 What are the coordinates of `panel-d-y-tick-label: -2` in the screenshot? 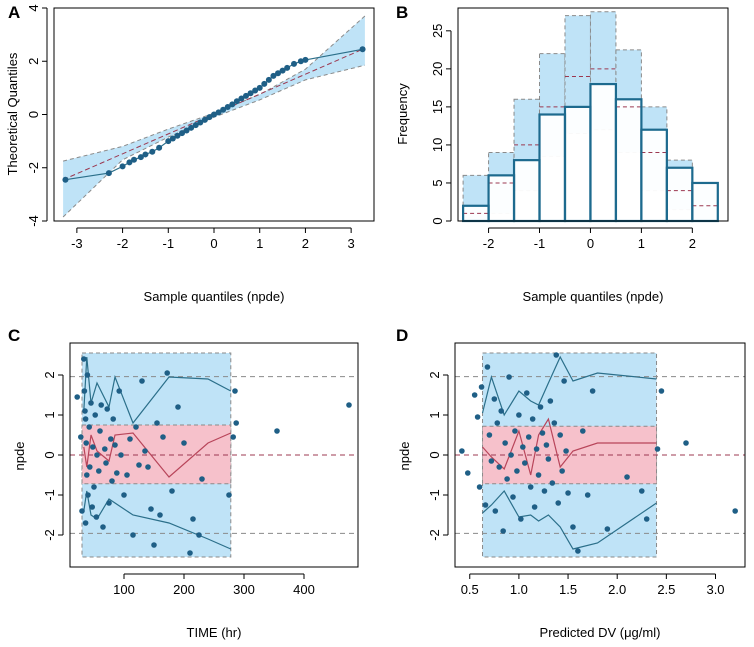 It's located at (434, 535).